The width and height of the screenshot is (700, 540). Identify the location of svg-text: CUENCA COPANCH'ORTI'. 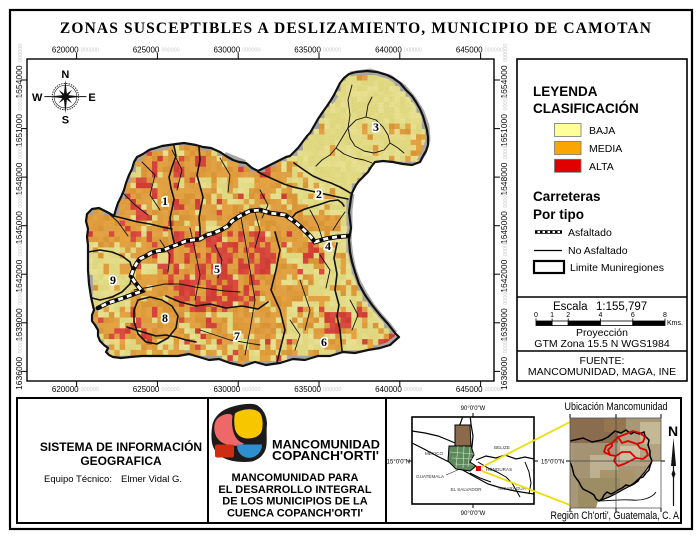
(295, 513).